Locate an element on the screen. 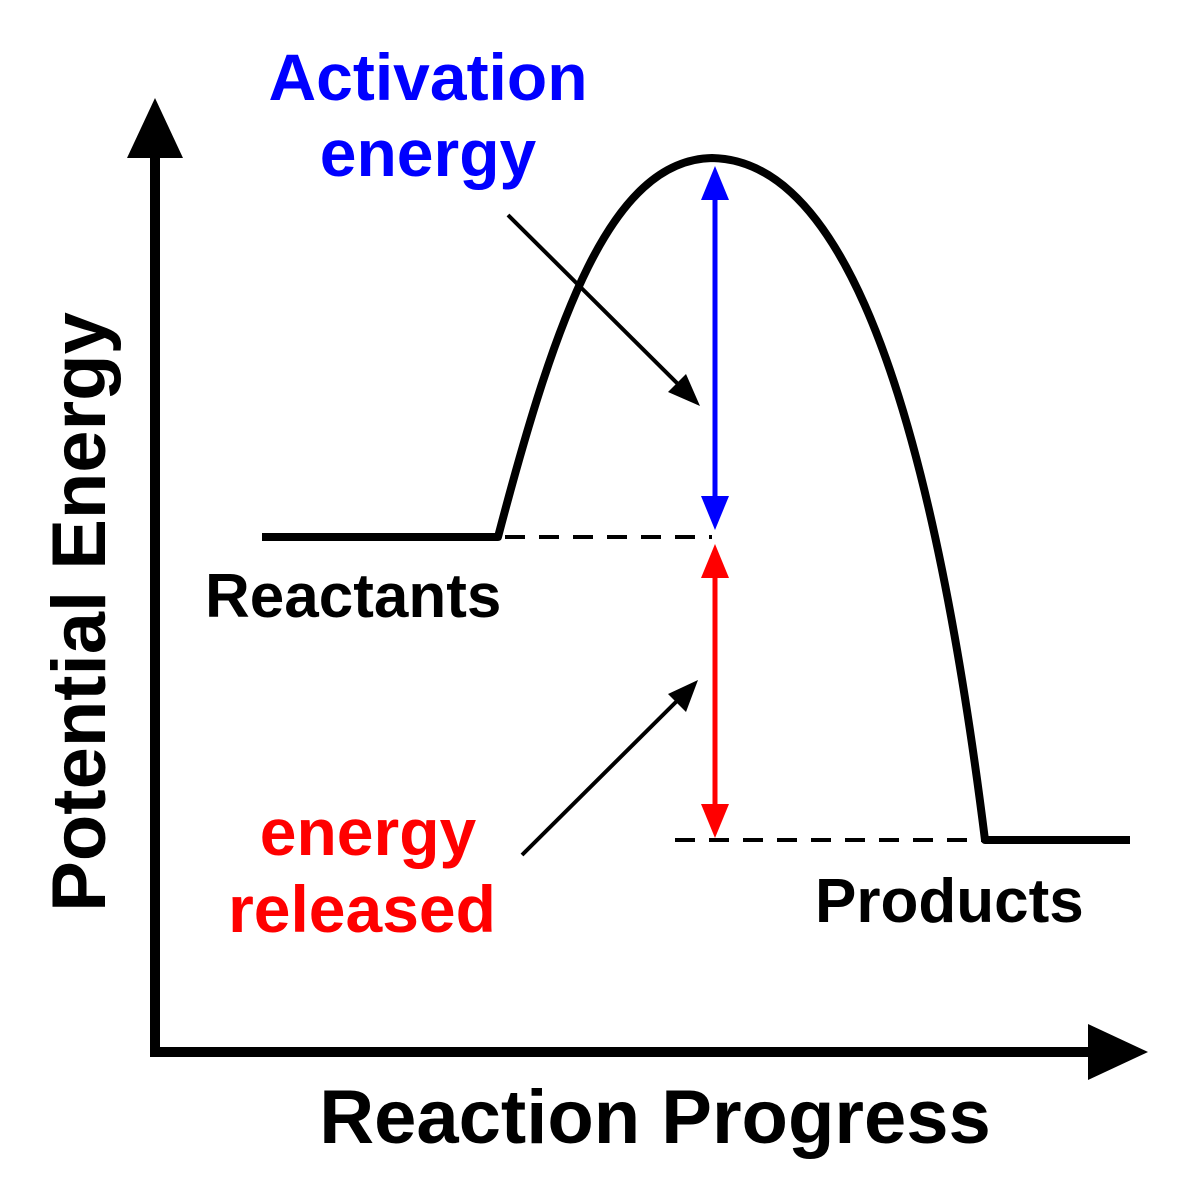  activation-pointer-head is located at coordinates (684, 390).